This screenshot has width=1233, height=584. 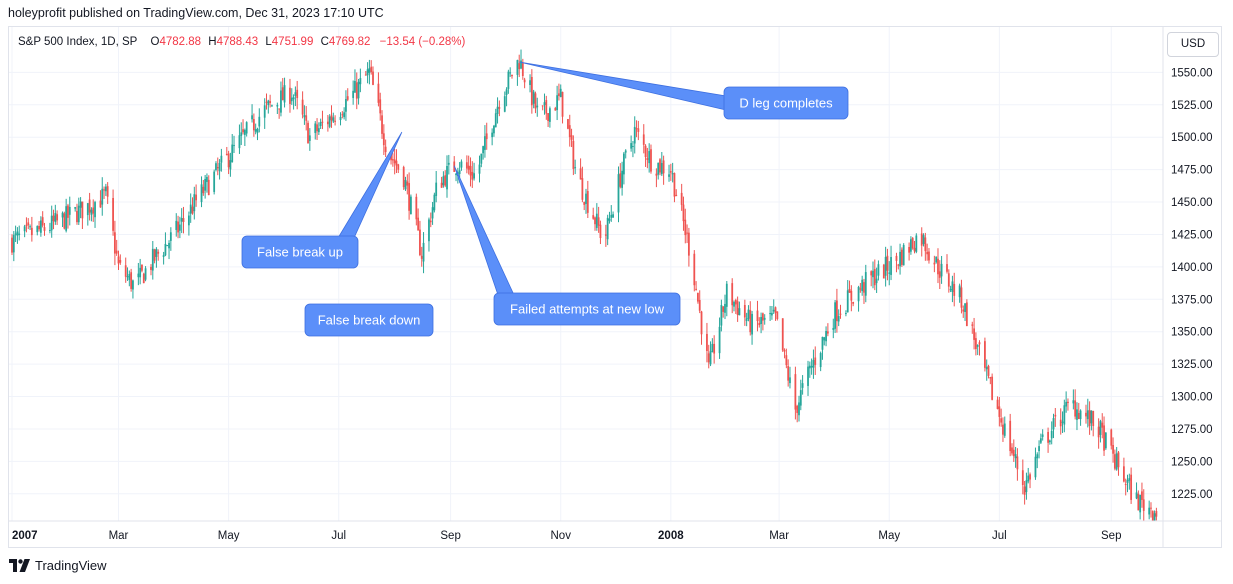 I want to click on low-label: L, so click(x=268, y=42).